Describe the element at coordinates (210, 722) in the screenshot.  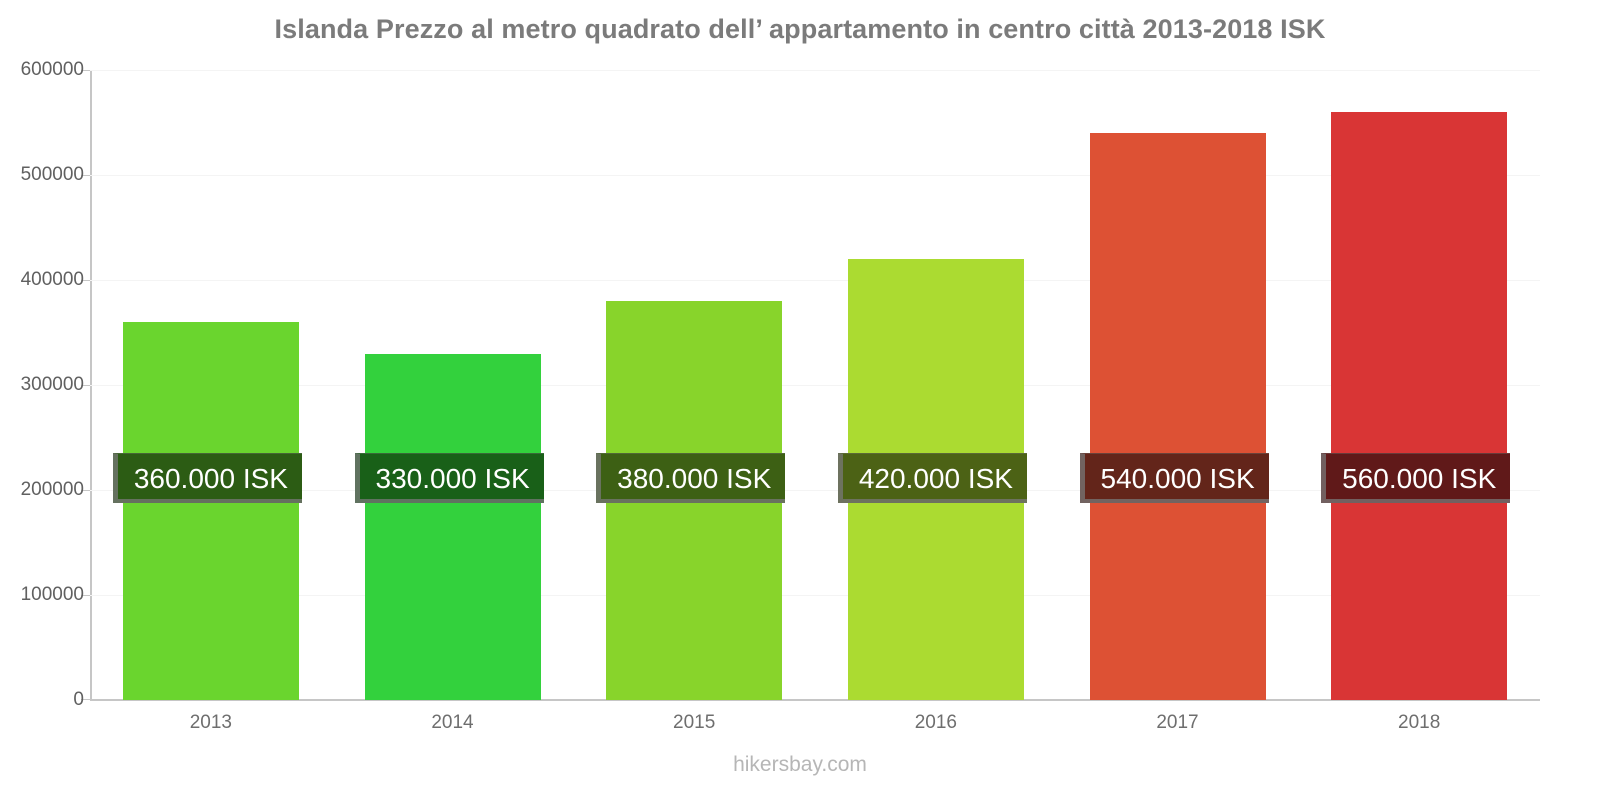
I see `x-tick-label-2013: 2013` at that location.